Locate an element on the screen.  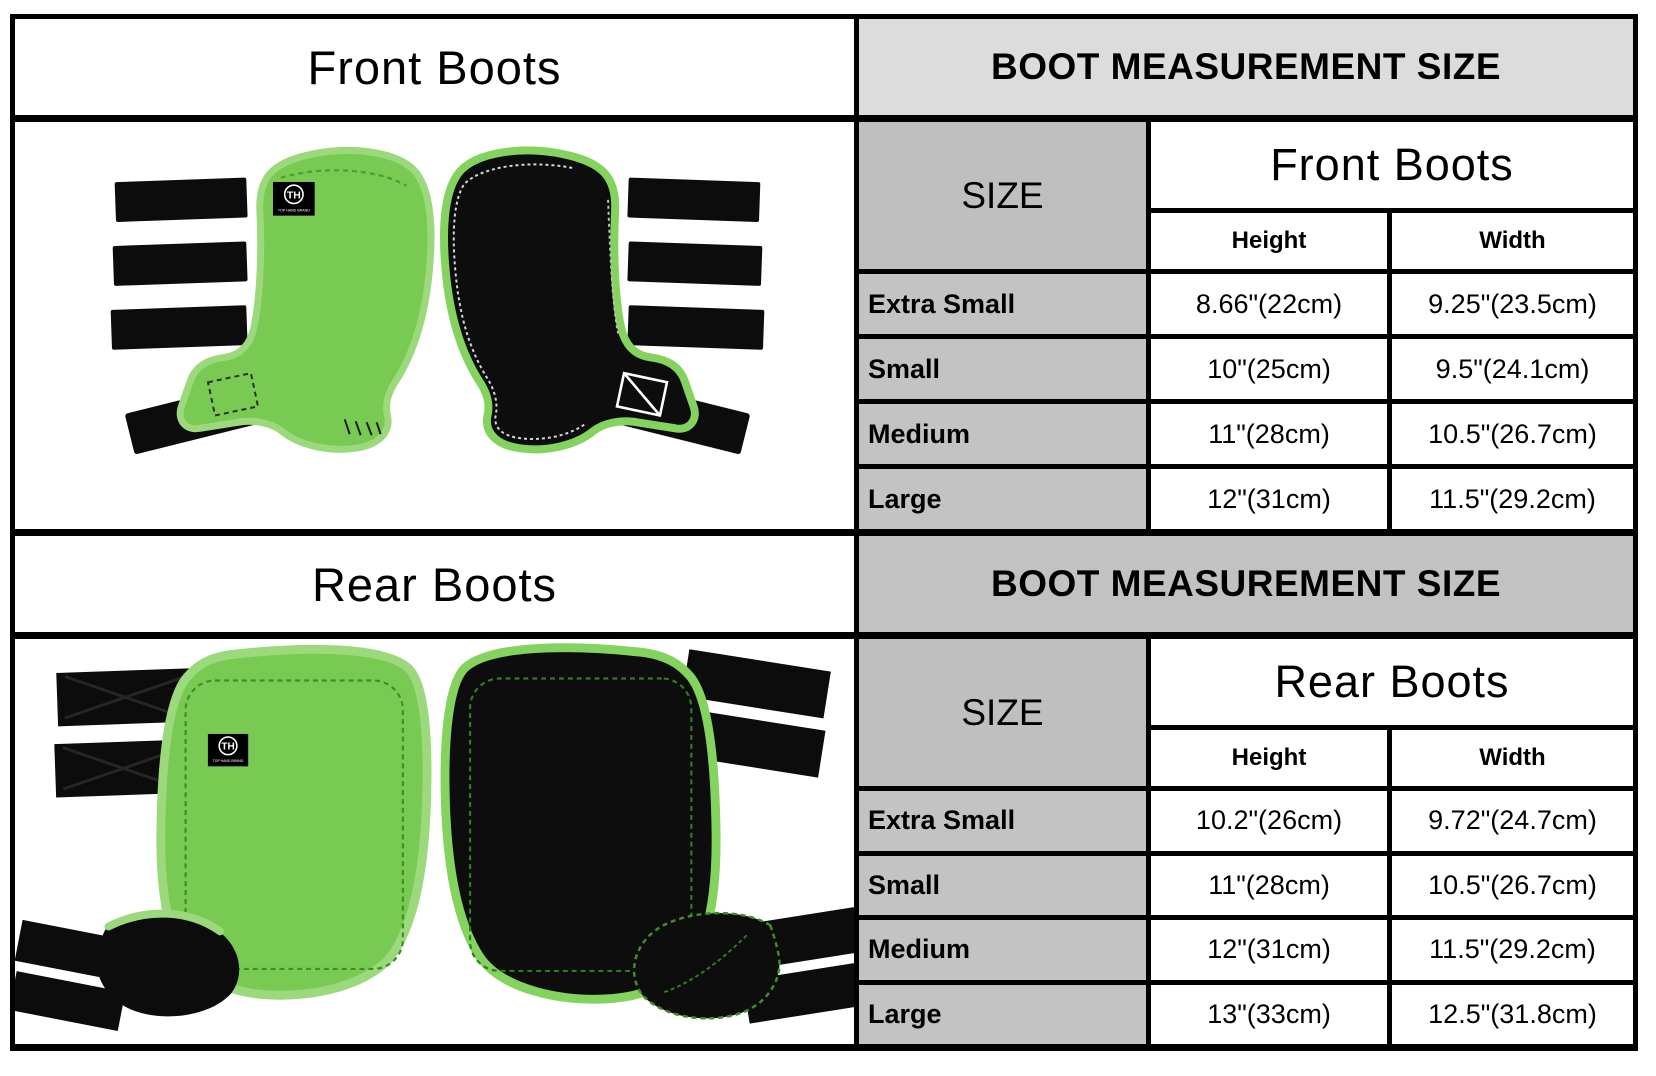
height-value: 10"(25cm) is located at coordinates (1269, 369).